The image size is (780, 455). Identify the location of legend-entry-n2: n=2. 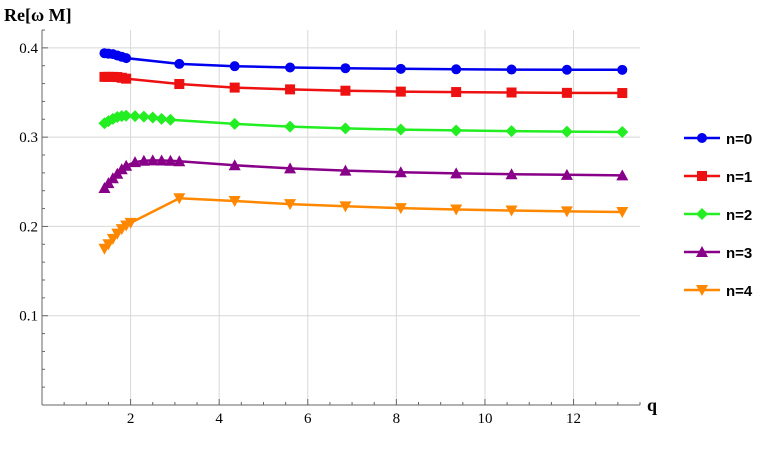
(718, 215).